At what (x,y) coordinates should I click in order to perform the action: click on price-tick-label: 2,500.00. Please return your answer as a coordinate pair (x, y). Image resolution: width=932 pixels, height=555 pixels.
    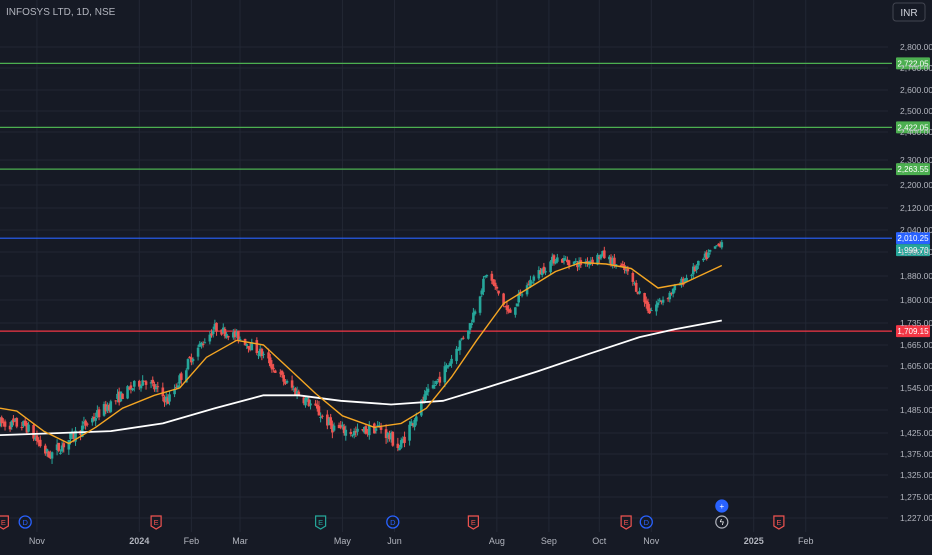
    Looking at the image, I should click on (916, 111).